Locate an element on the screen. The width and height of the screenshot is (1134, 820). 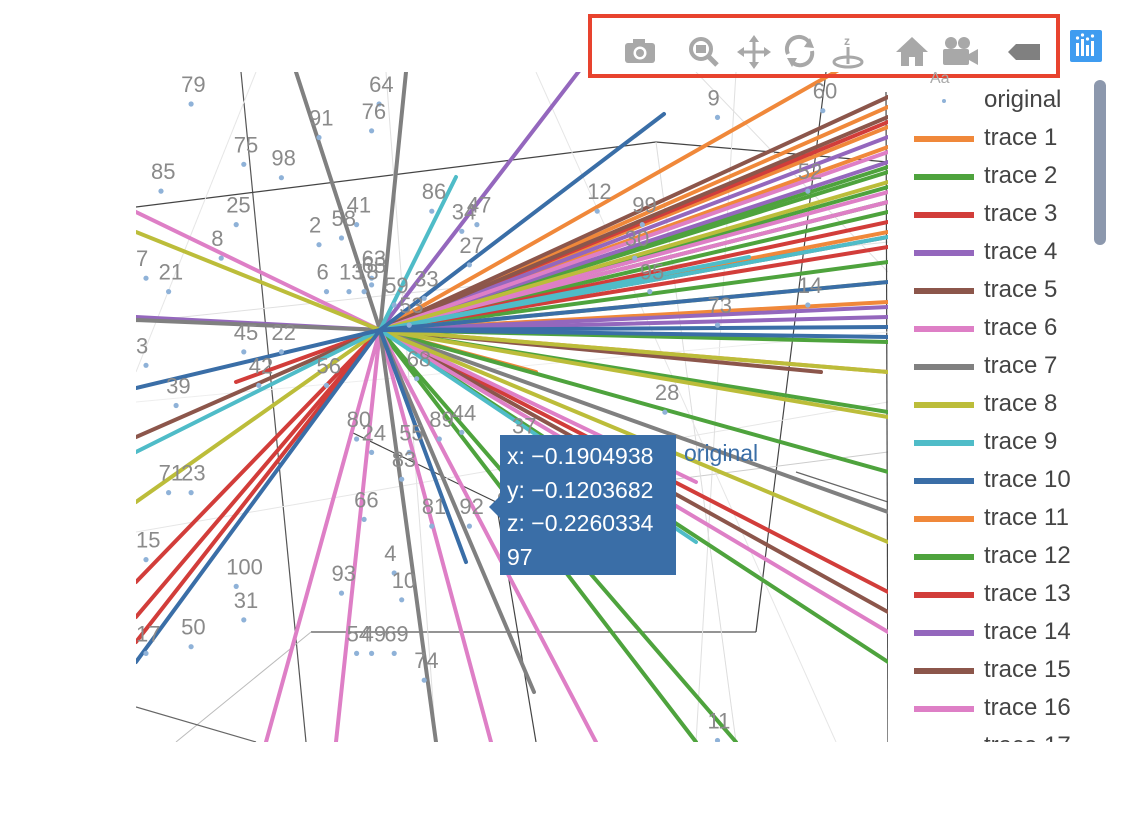
legend-item-trace-15: trace 15 is located at coordinates (999, 670).